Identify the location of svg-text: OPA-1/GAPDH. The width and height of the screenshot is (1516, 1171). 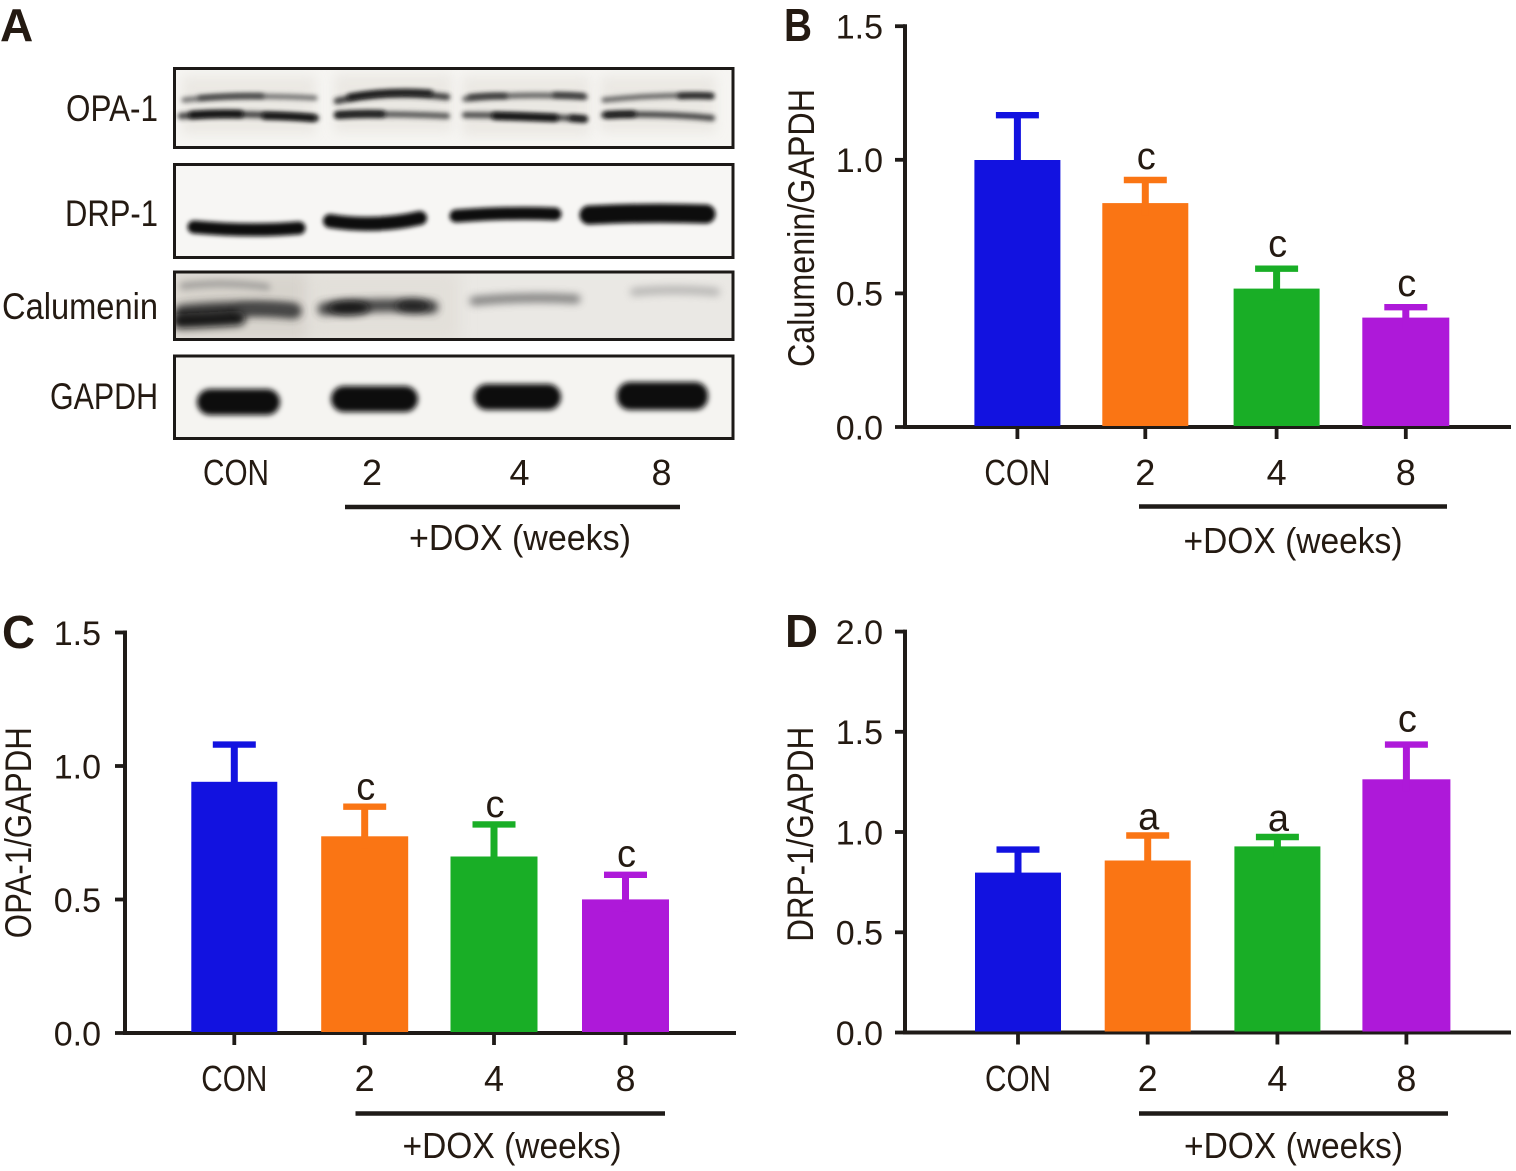
(19, 832).